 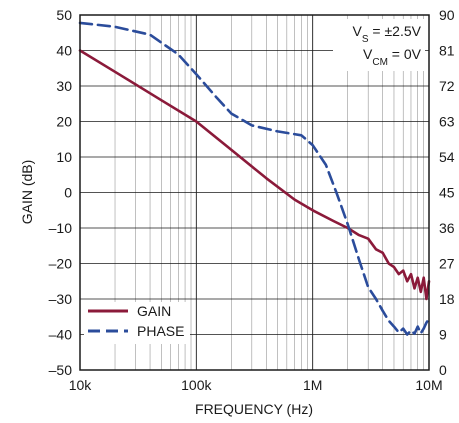 What do you see at coordinates (64, 122) in the screenshot?
I see `y-tick-label-3: 20` at bounding box center [64, 122].